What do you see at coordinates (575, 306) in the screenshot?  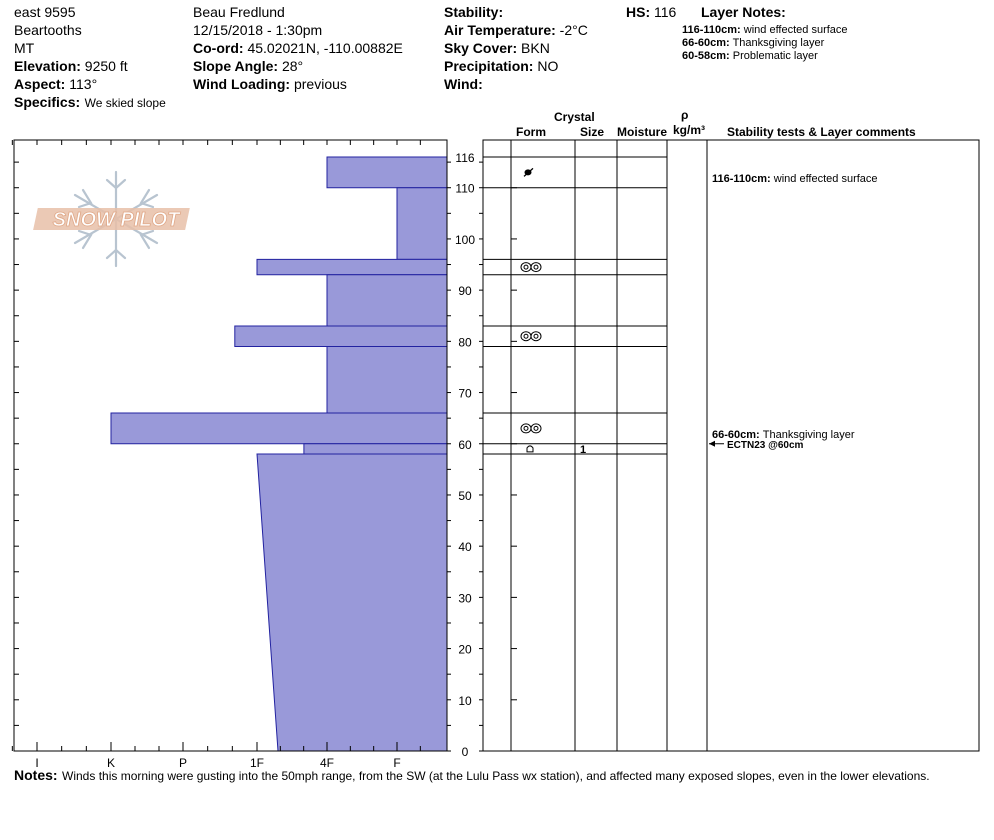 I see `grain-table: 1` at bounding box center [575, 306].